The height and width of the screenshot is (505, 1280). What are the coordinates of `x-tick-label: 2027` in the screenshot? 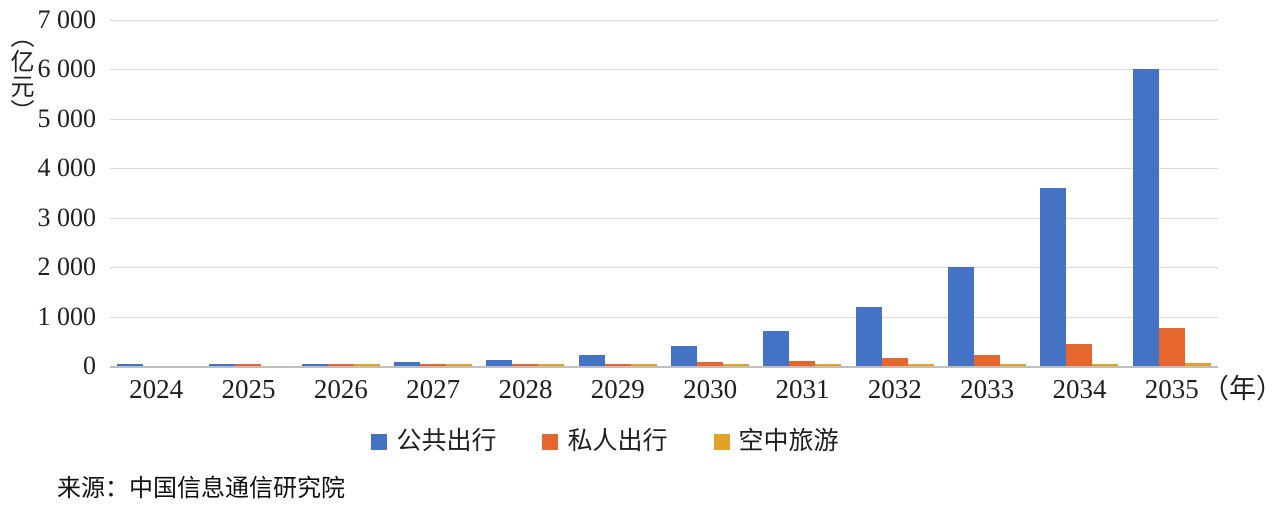 It's located at (433, 389).